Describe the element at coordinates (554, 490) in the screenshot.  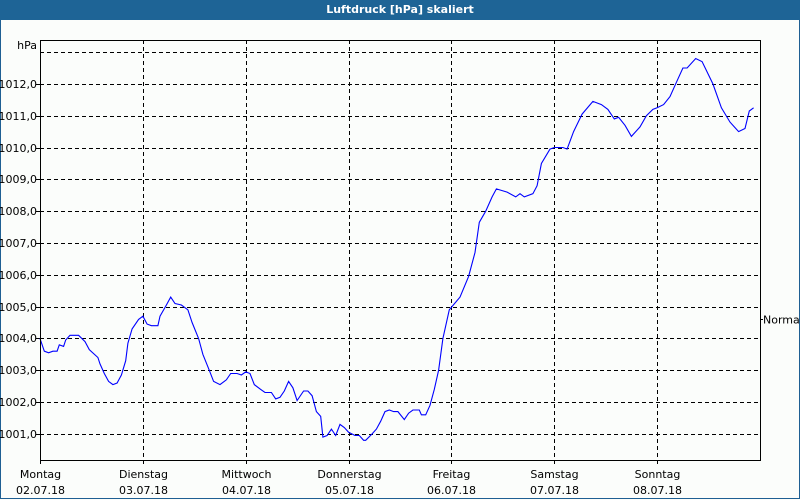
I see `x-tick-label-date: 07.07.18` at that location.